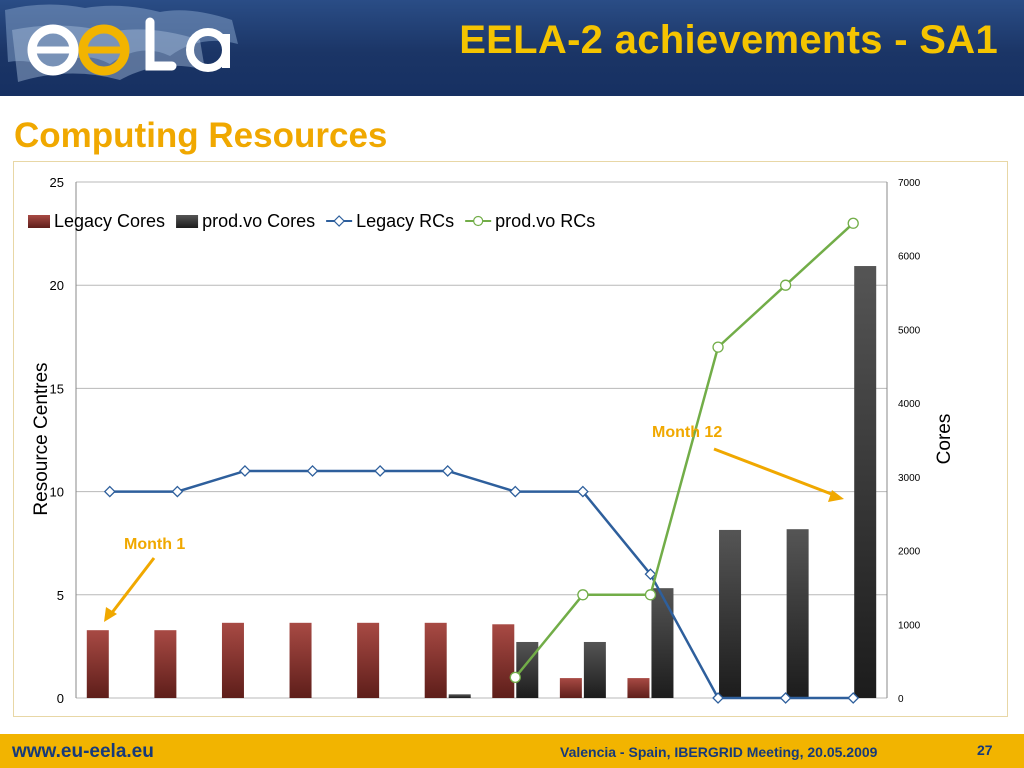 The height and width of the screenshot is (768, 1024). Describe the element at coordinates (909, 404) in the screenshot. I see `right-tick-label: 4000` at that location.